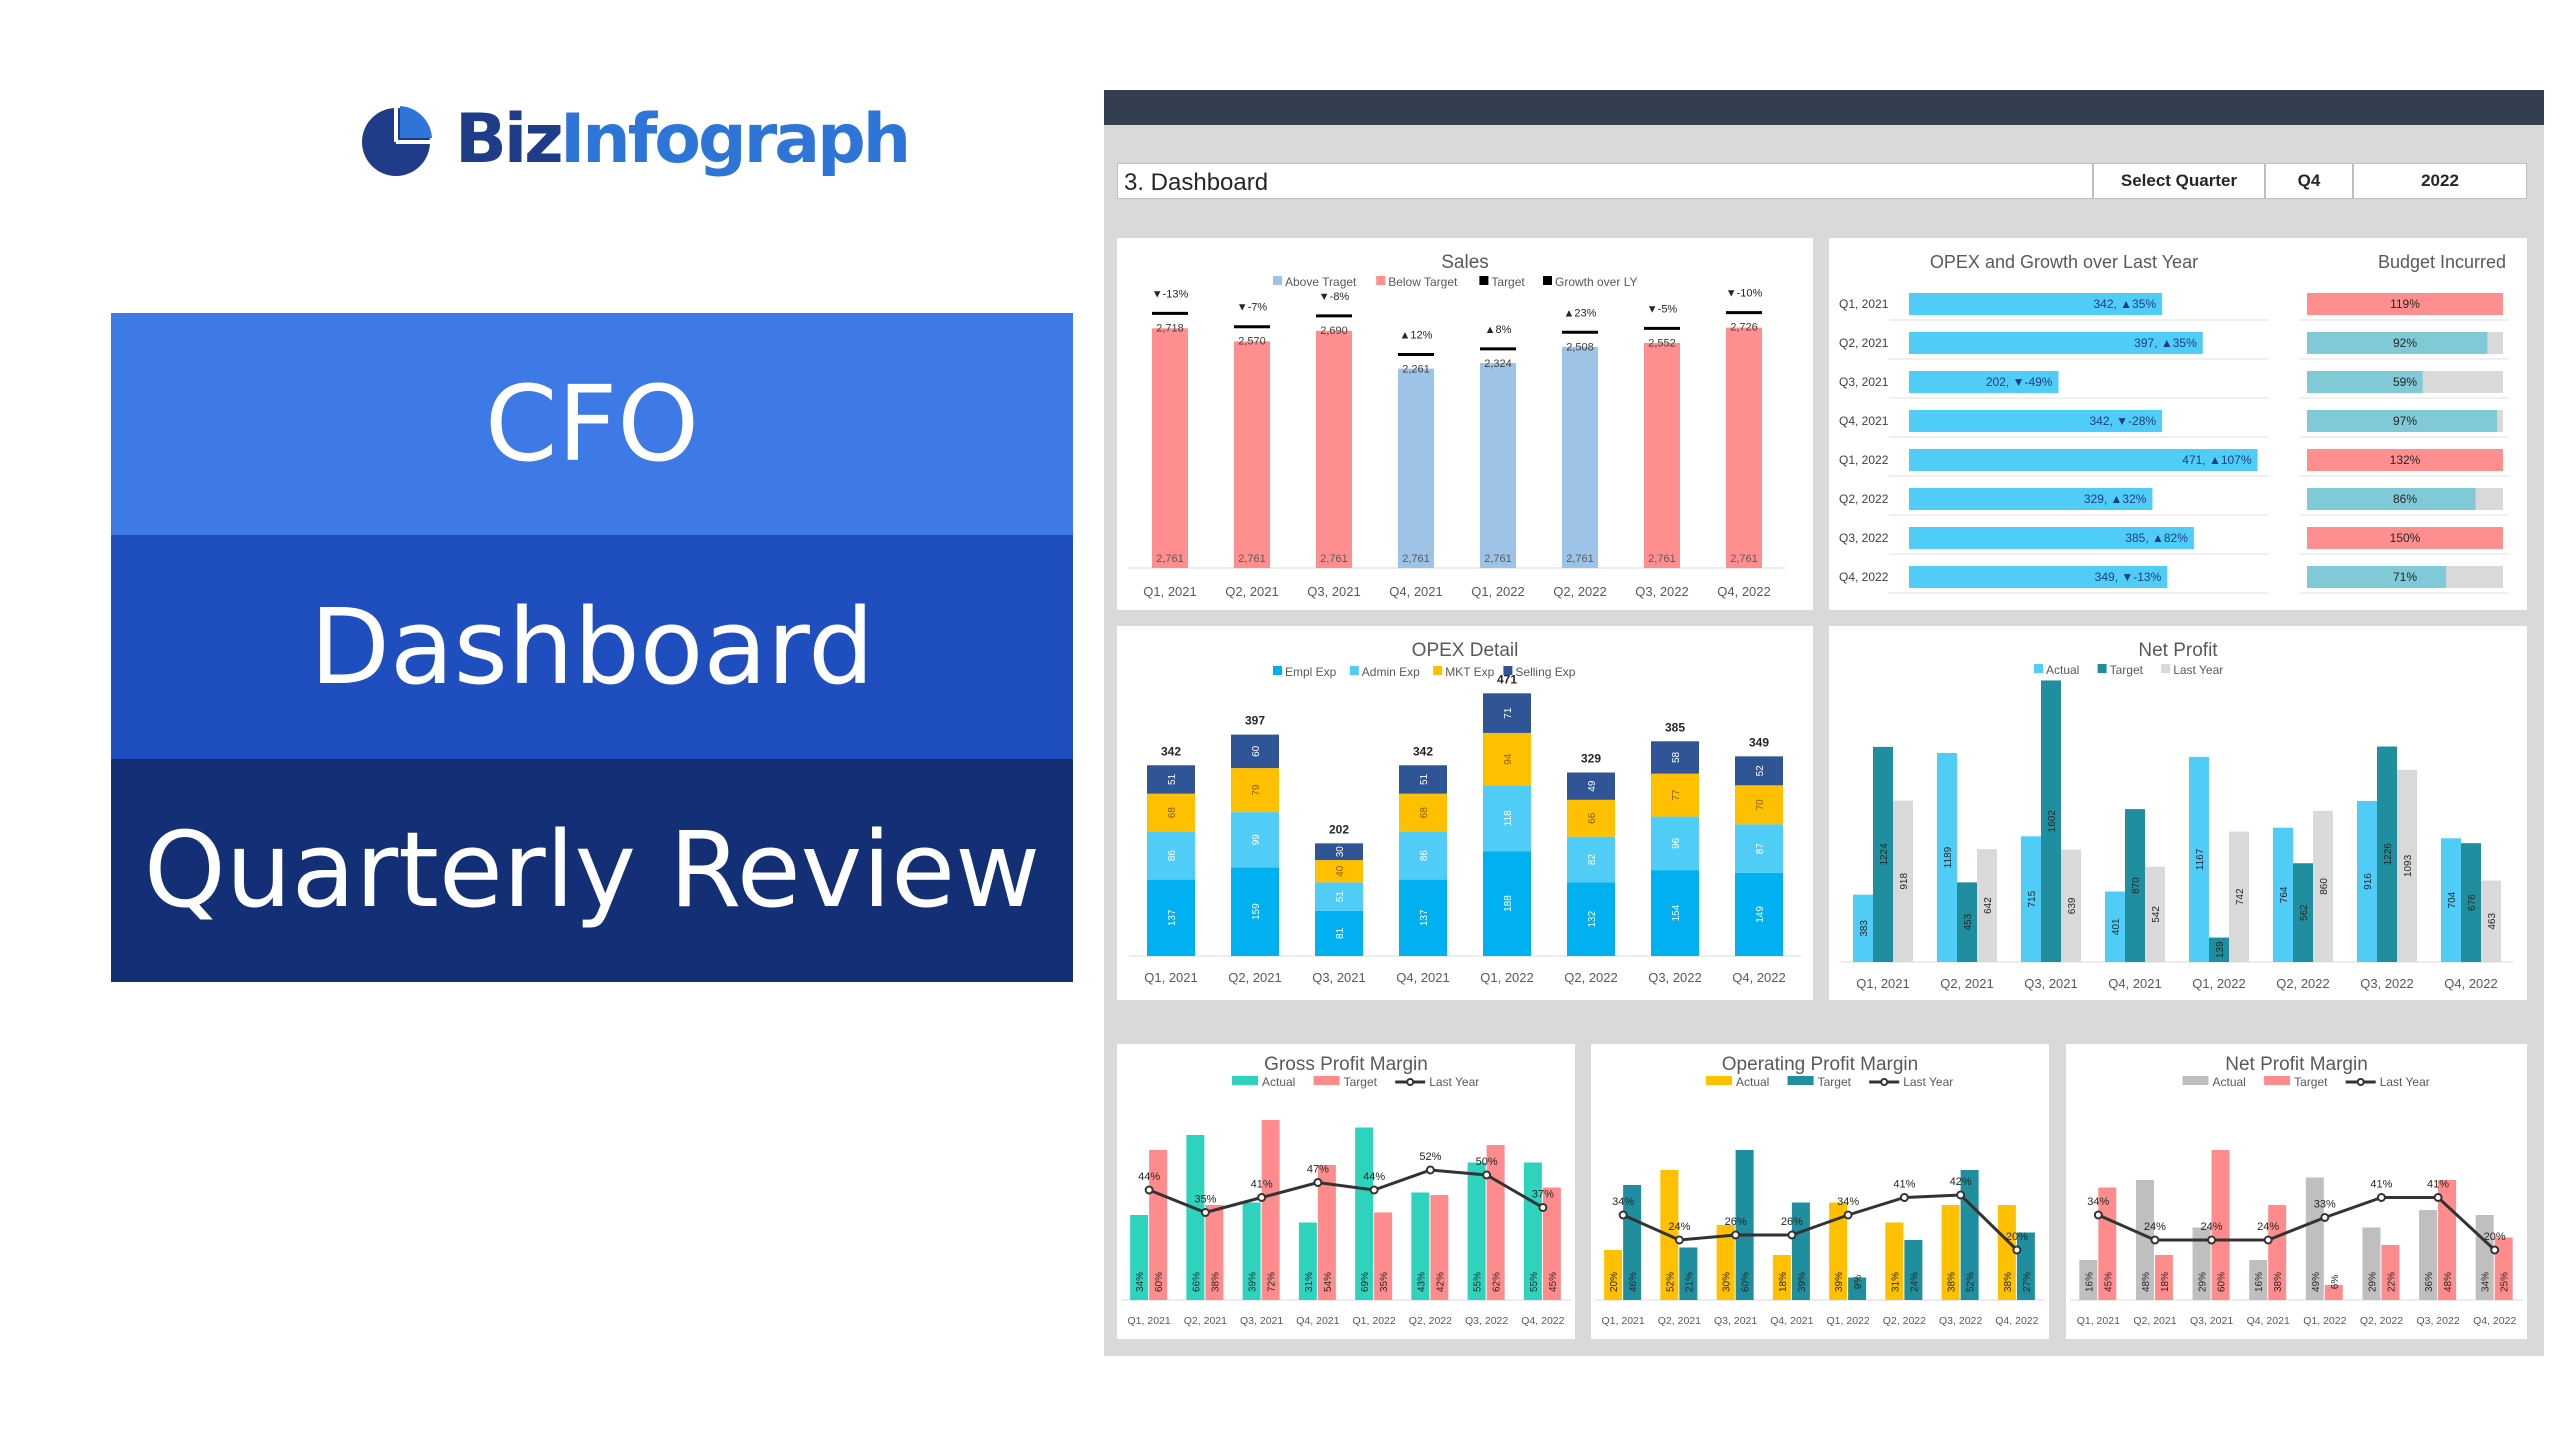 This screenshot has height=1440, width=2559. Describe the element at coordinates (1839, 1282) in the screenshot. I see `bar-value-label: 39%` at that location.